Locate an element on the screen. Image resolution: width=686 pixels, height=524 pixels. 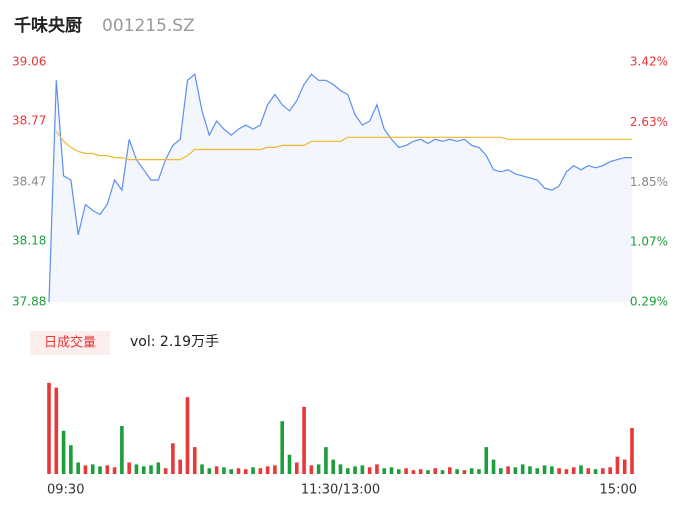
y-tick-label: 39.06 is located at coordinates (29, 62).